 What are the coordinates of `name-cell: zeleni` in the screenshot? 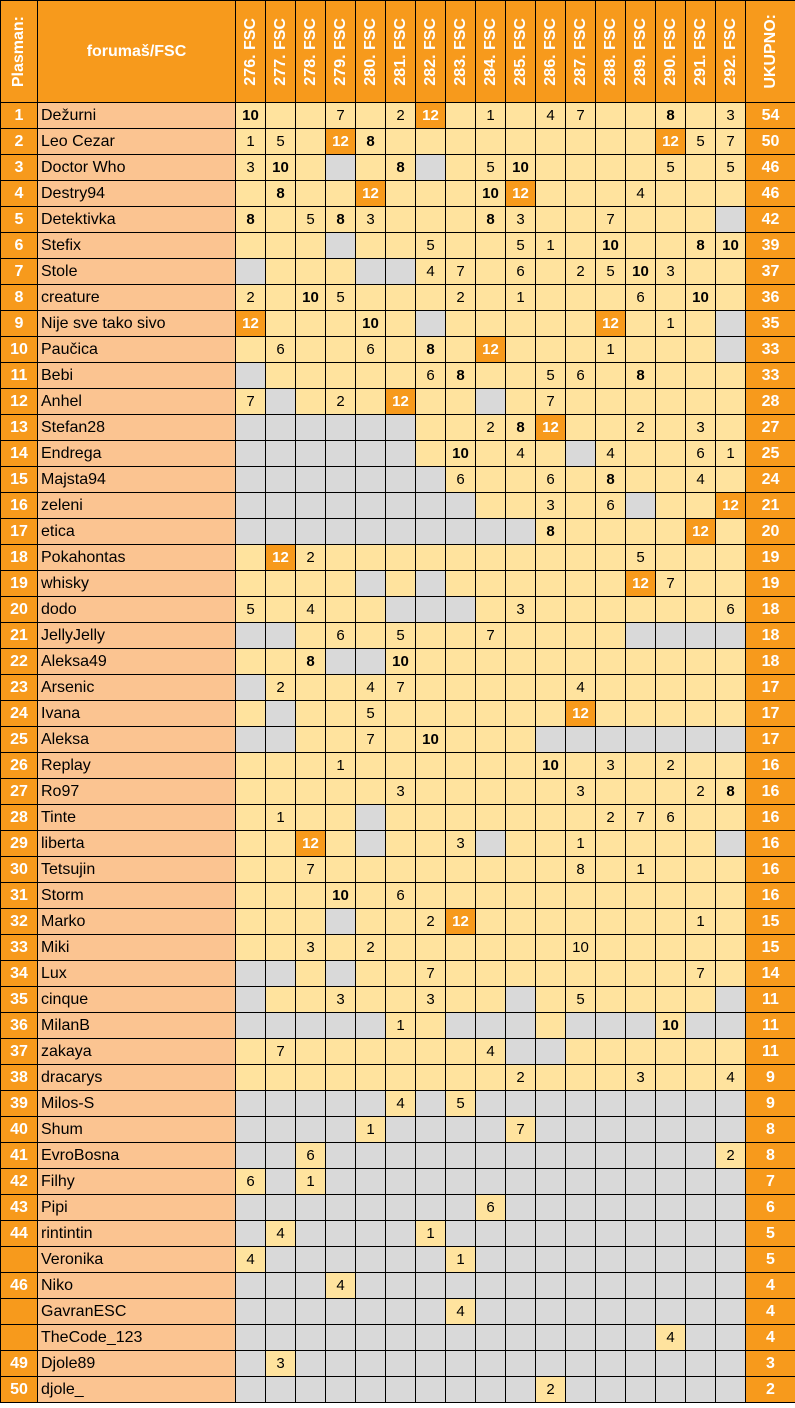 It's located at (136, 505).